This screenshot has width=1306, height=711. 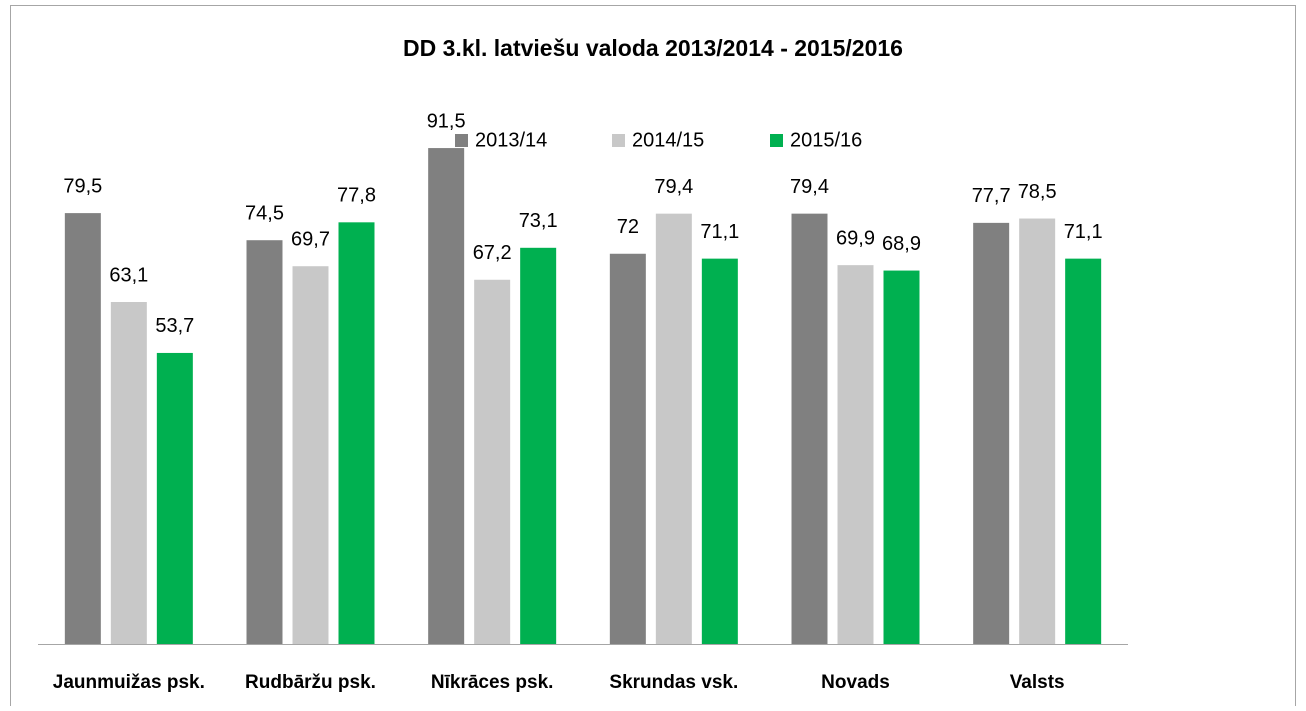 What do you see at coordinates (174, 326) in the screenshot?
I see `data-label: 53,7` at bounding box center [174, 326].